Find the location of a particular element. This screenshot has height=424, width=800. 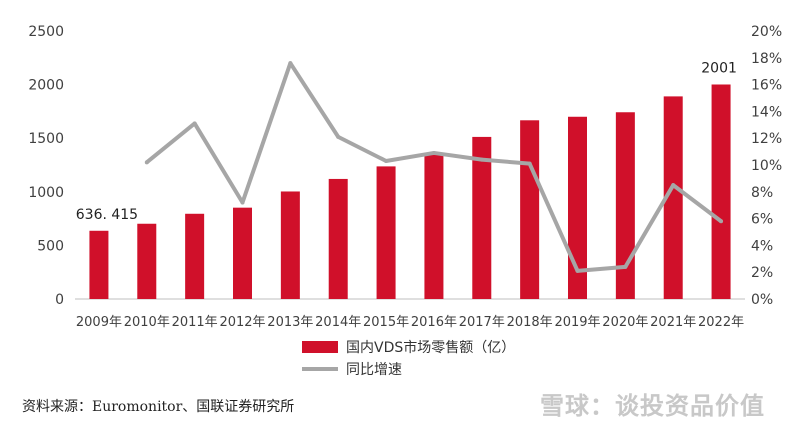

y-right-tick-label: 20% is located at coordinates (766, 32).